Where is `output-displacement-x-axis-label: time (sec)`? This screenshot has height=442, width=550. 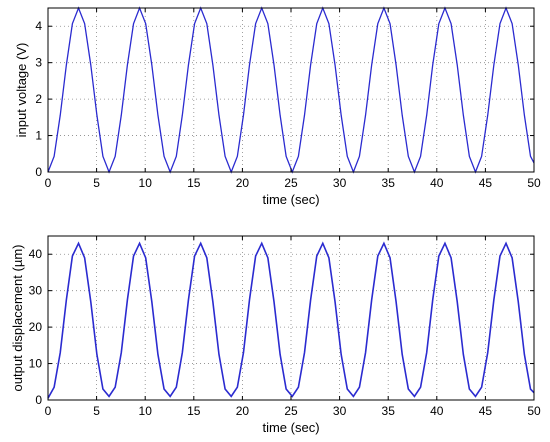 output-displacement-x-axis-label: time (sec) is located at coordinates (290, 427).